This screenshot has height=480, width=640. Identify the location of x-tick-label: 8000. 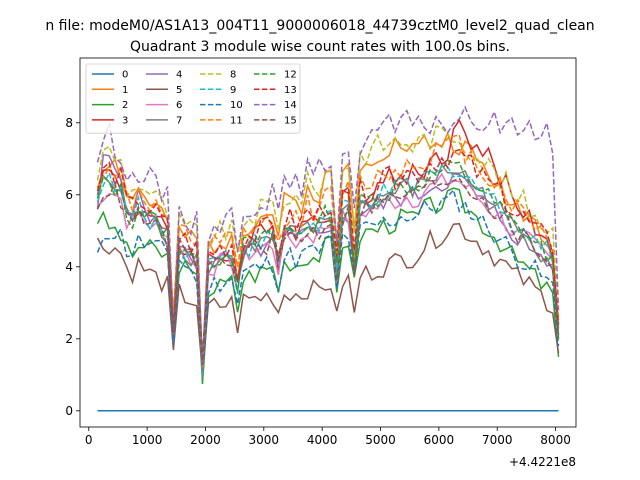
(555, 440).